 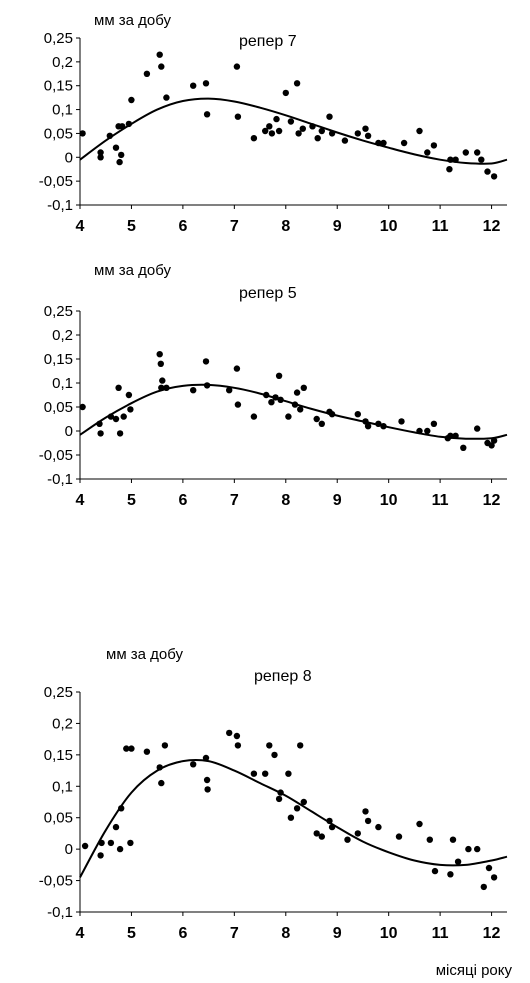 I want to click on x-tick-label: 12, so click(x=492, y=500).